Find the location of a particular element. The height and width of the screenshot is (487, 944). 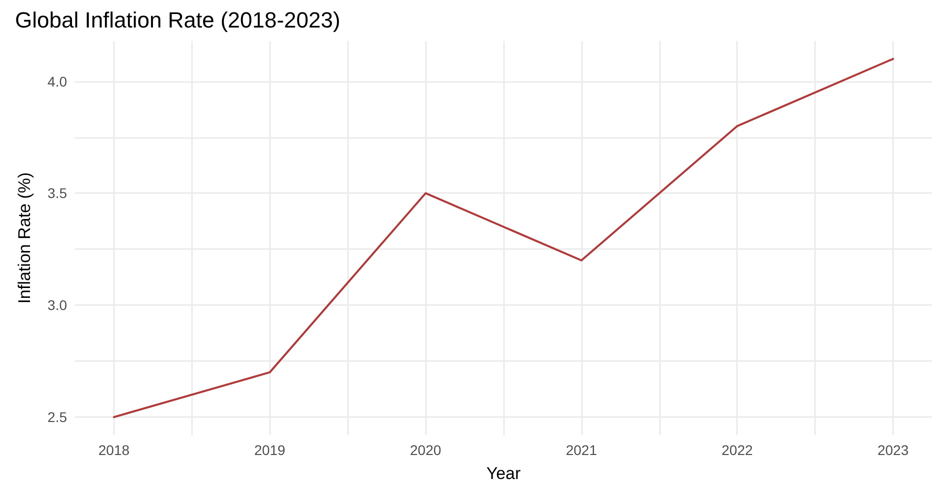

x-tick-label: 2022 is located at coordinates (738, 450).